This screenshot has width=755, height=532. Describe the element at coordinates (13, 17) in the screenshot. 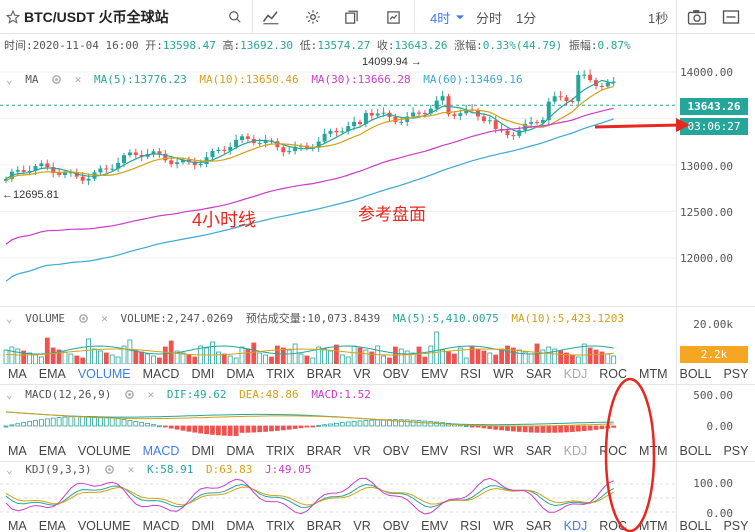

I see `star-icon` at that location.